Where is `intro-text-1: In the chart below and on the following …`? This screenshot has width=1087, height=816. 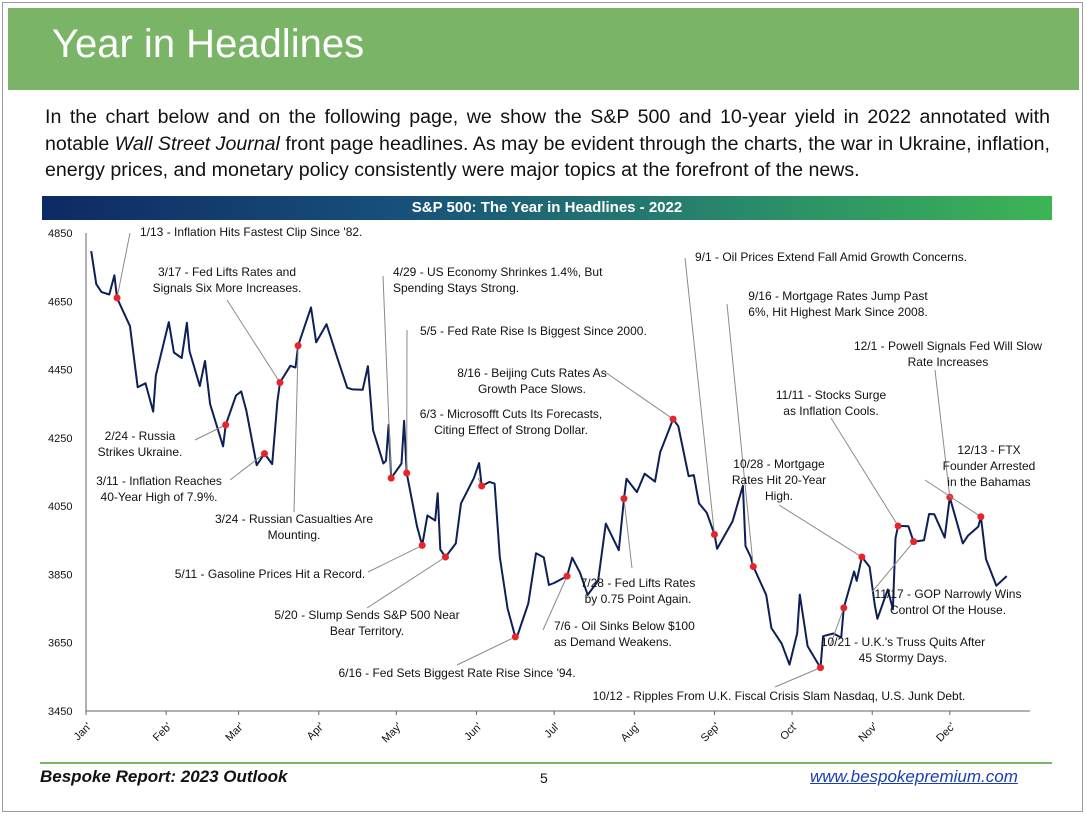
intro-text-1: In the chart below and on the following … is located at coordinates (547, 130).